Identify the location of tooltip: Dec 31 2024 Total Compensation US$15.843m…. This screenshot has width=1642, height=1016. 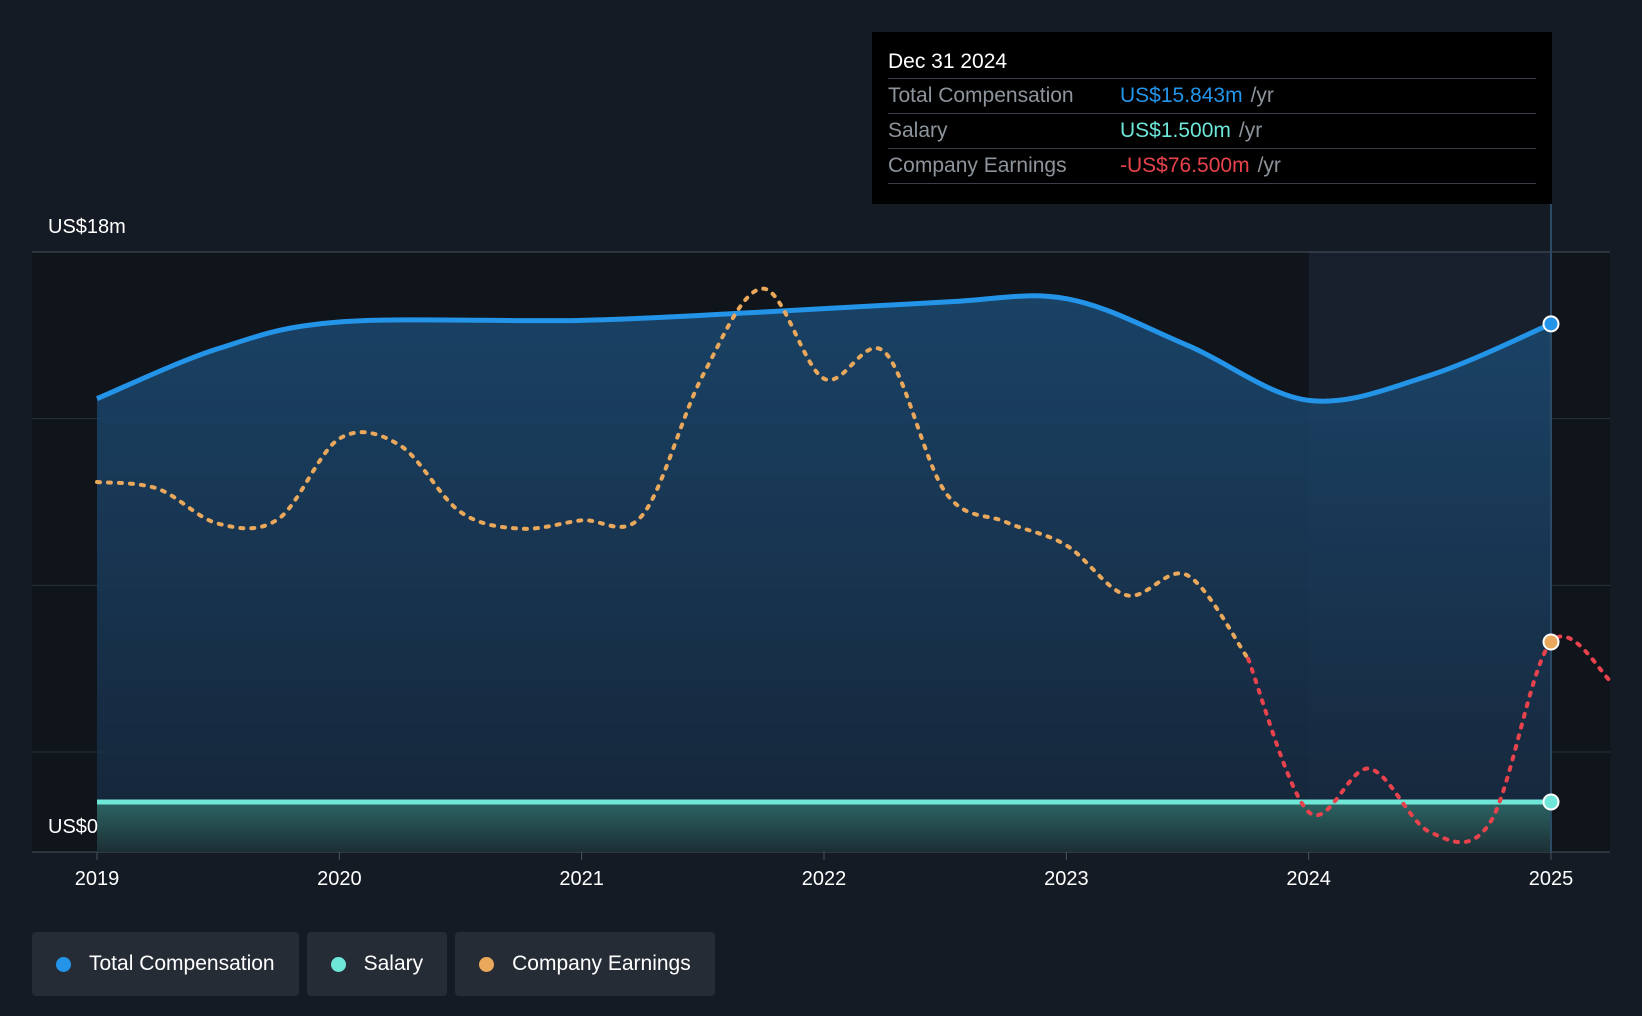
(1212, 118).